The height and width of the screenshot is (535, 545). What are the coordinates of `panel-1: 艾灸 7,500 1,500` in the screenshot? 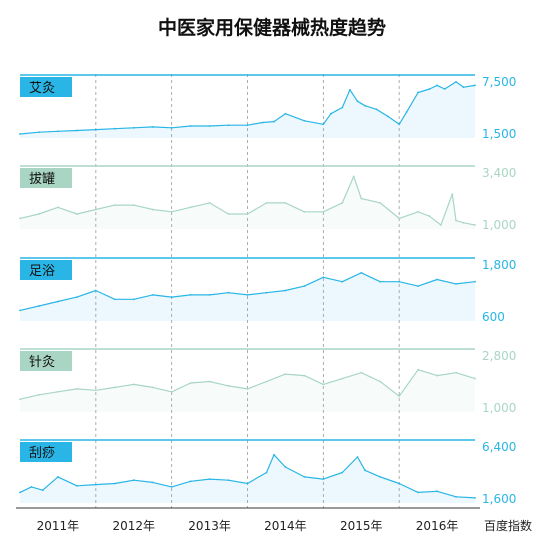 It's located at (267, 107).